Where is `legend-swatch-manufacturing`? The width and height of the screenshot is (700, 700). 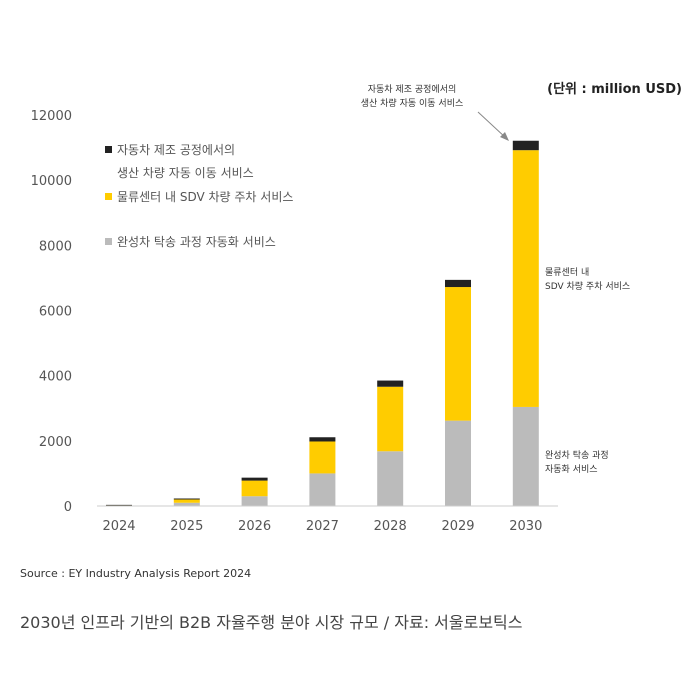 legend-swatch-manufacturing is located at coordinates (108, 149).